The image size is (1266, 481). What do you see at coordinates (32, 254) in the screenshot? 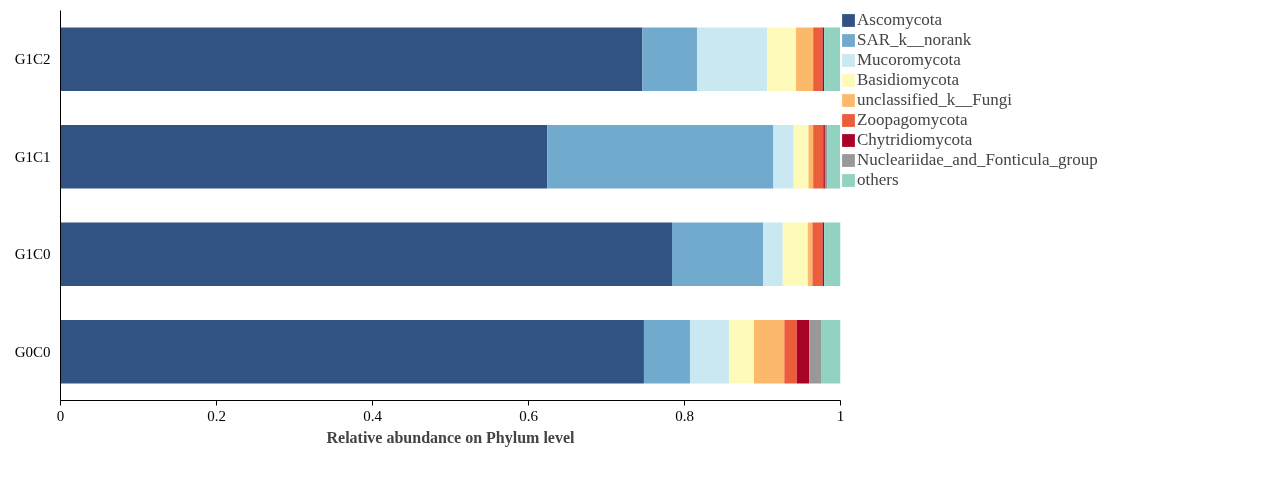
I see `y-tick-label: G1C0` at bounding box center [32, 254].